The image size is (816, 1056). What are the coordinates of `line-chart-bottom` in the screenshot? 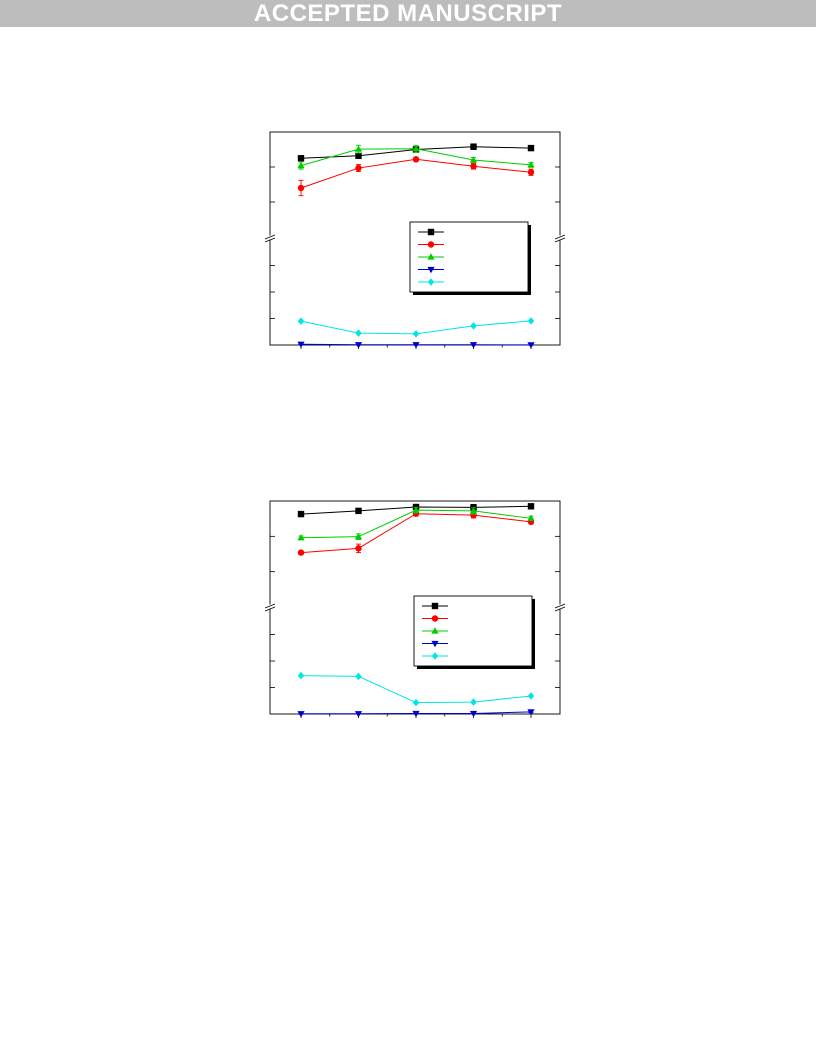 It's located at (415, 609).